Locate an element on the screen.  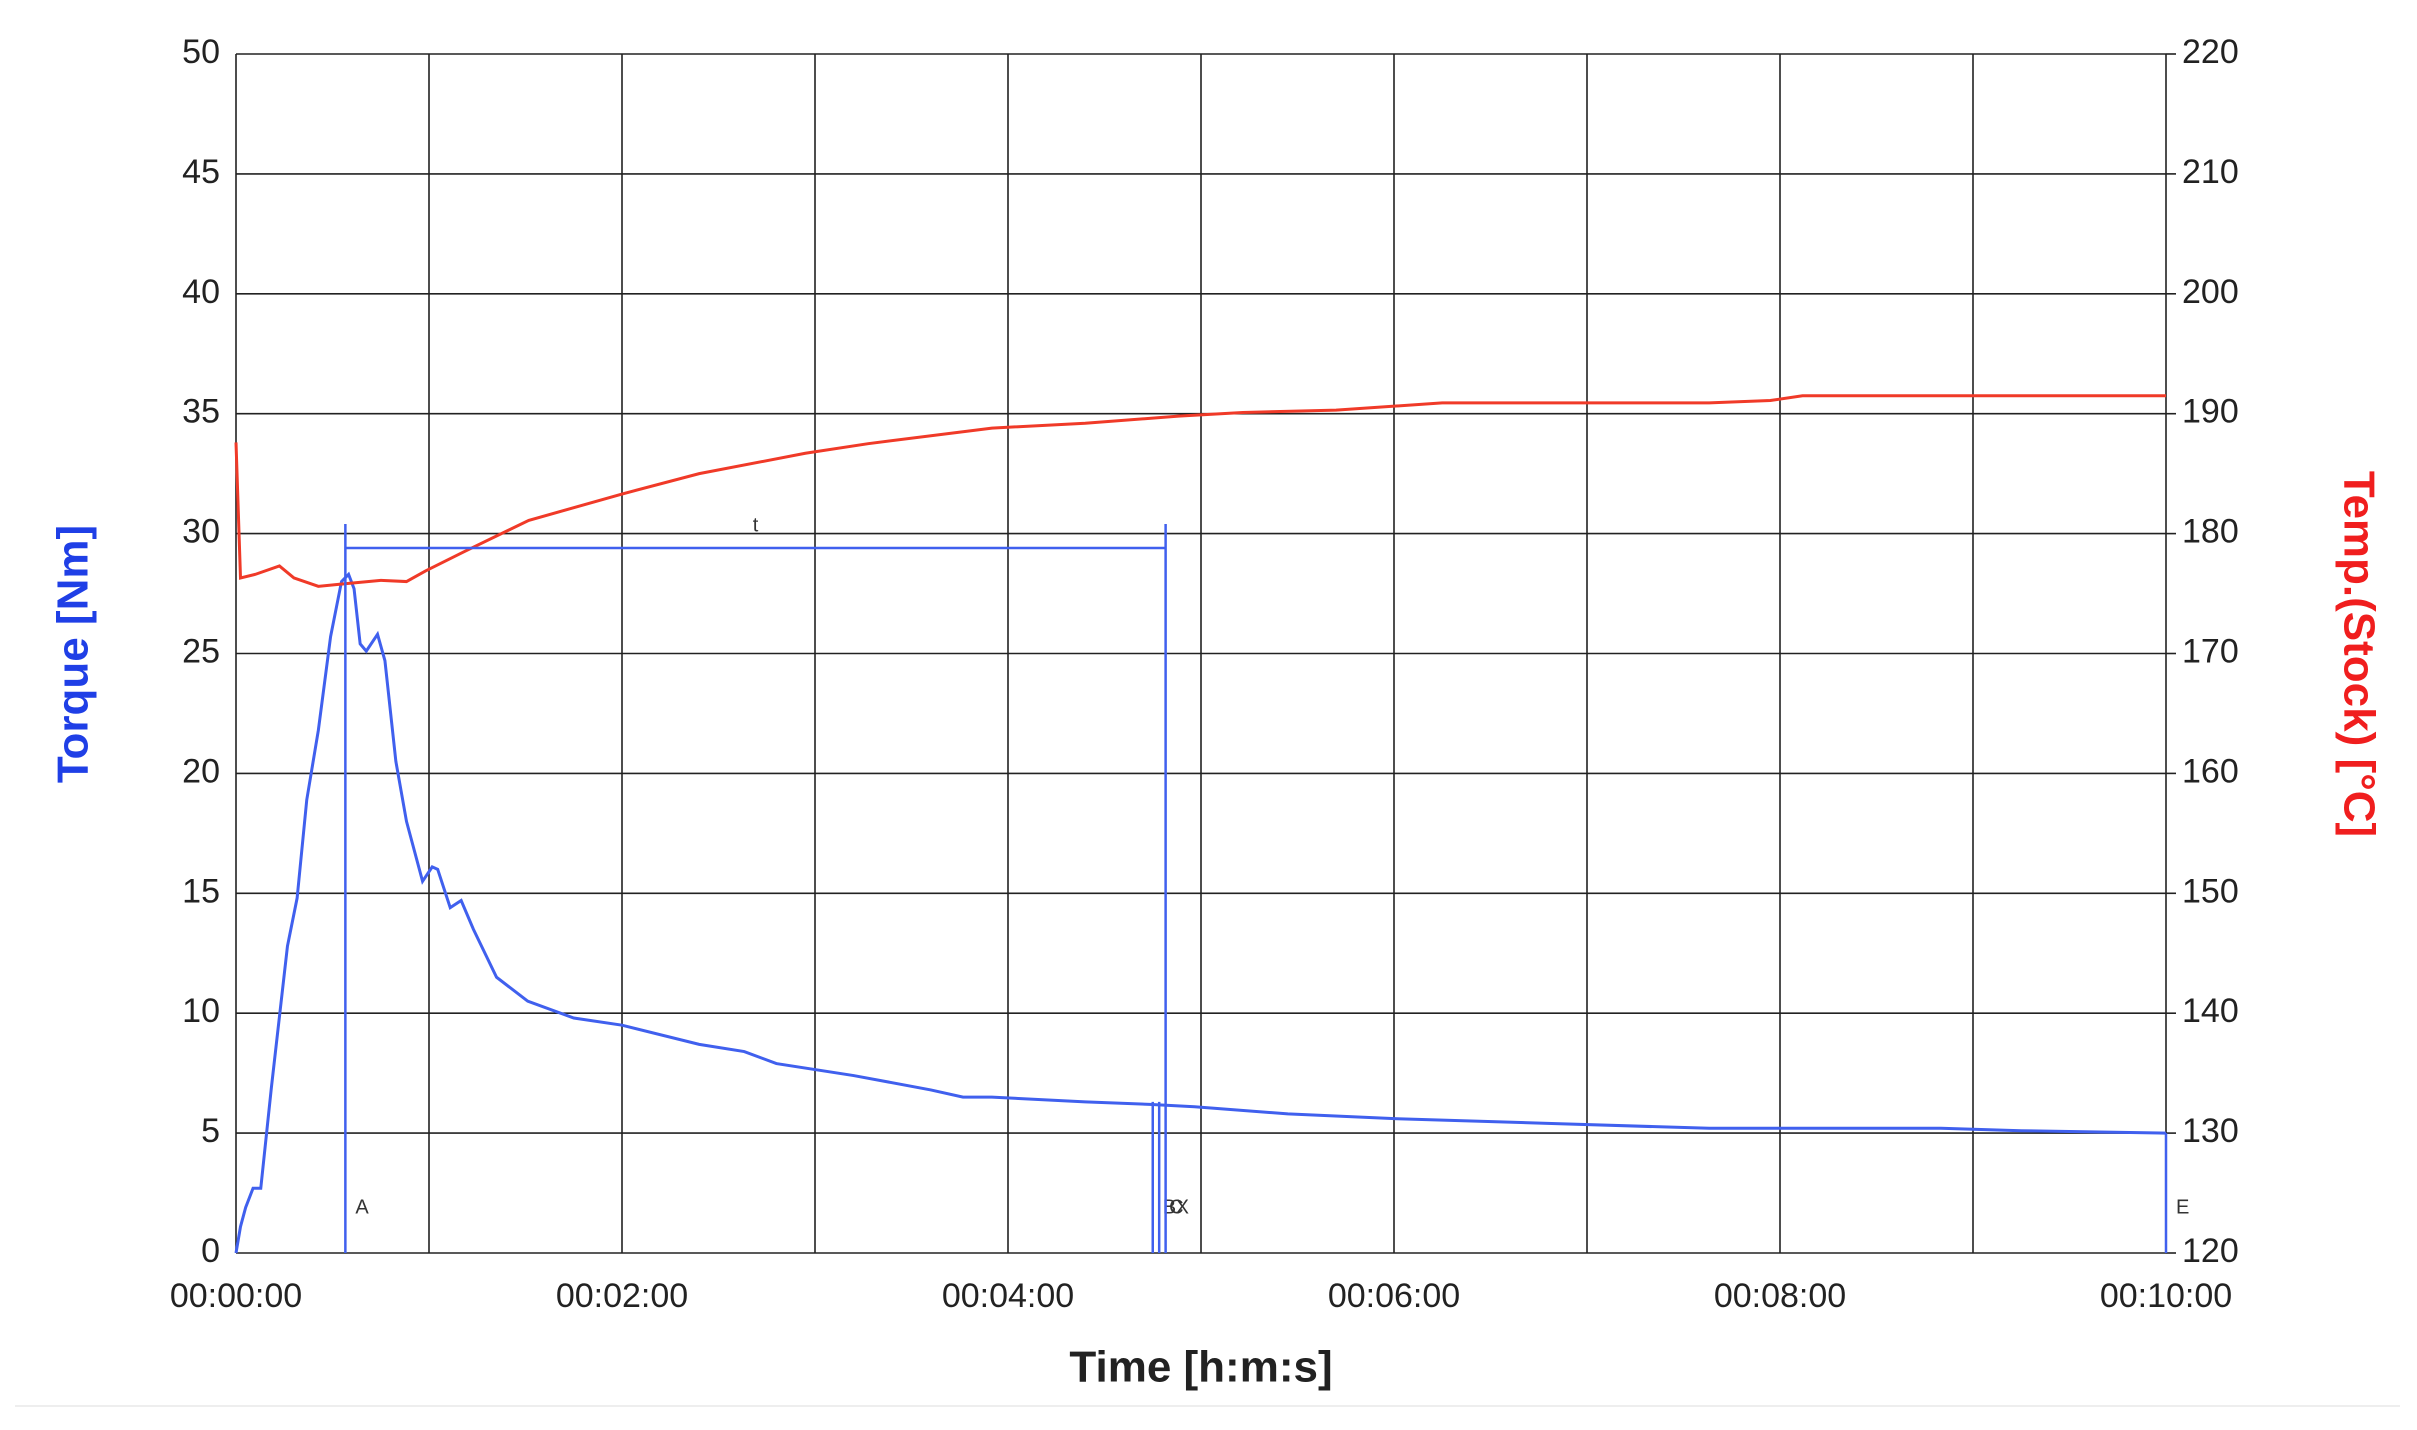
y-tick-label: 45 is located at coordinates (201, 172).